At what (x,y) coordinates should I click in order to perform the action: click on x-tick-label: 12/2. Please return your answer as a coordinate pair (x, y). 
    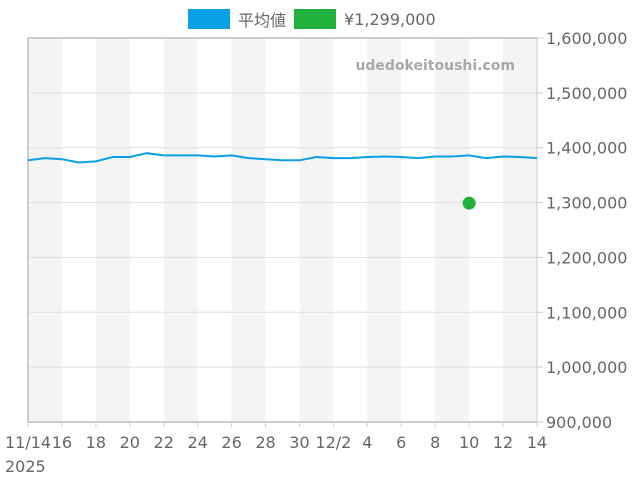
    Looking at the image, I should click on (333, 442).